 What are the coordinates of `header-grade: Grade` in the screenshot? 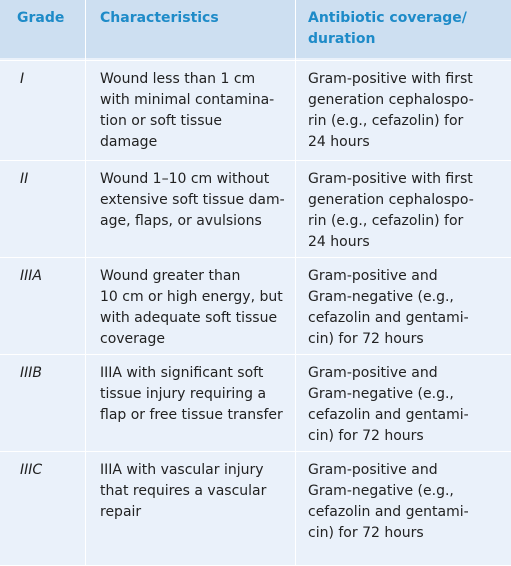 It's located at (41, 18).